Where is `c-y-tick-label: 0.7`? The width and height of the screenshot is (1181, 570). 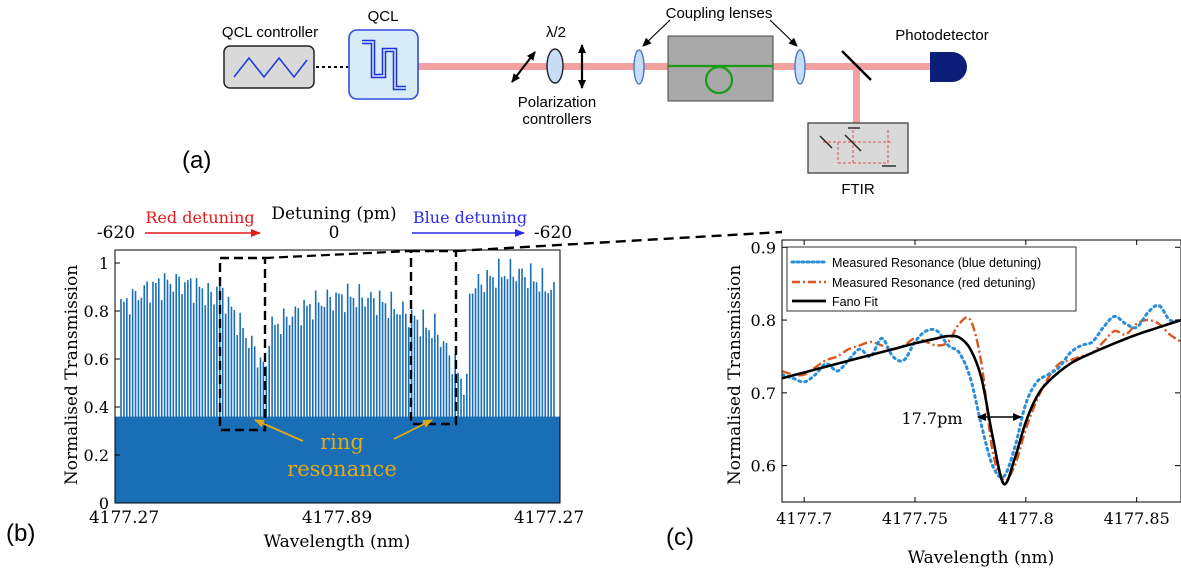
c-y-tick-label: 0.7 is located at coordinates (763, 393).